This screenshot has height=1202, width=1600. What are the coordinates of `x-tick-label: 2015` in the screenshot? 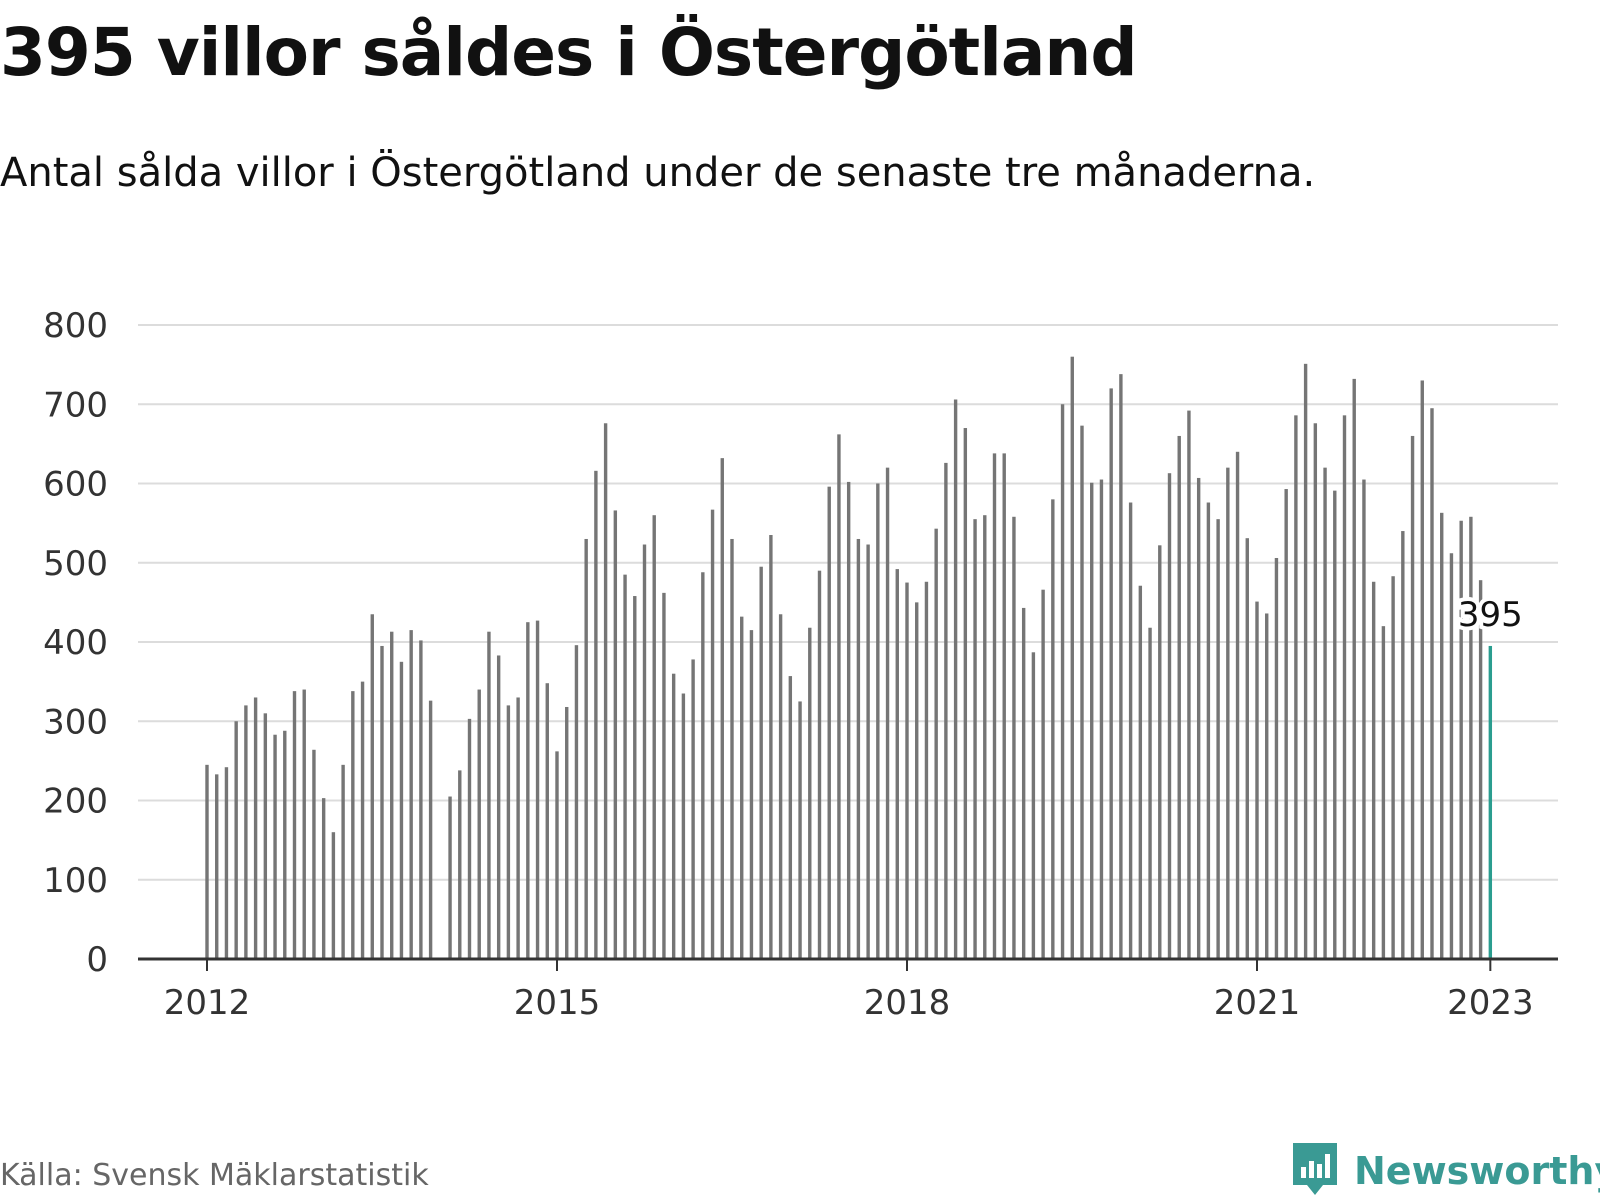 It's located at (557, 1003).